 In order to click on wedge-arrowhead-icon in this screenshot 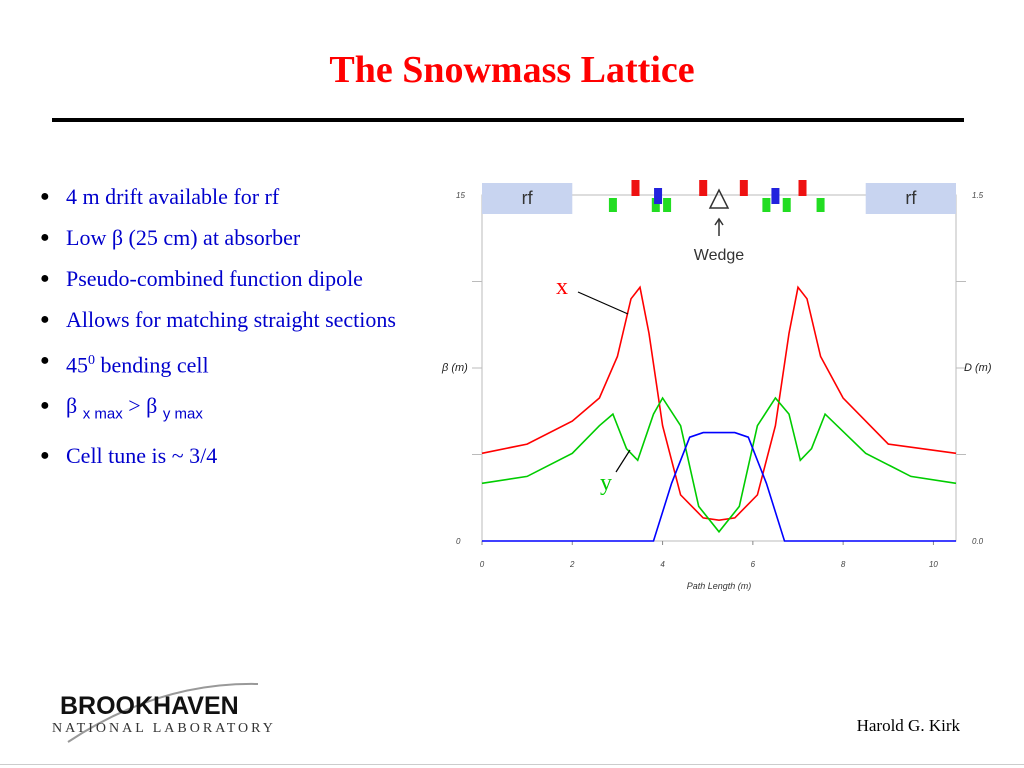, I will do `click(719, 221)`.